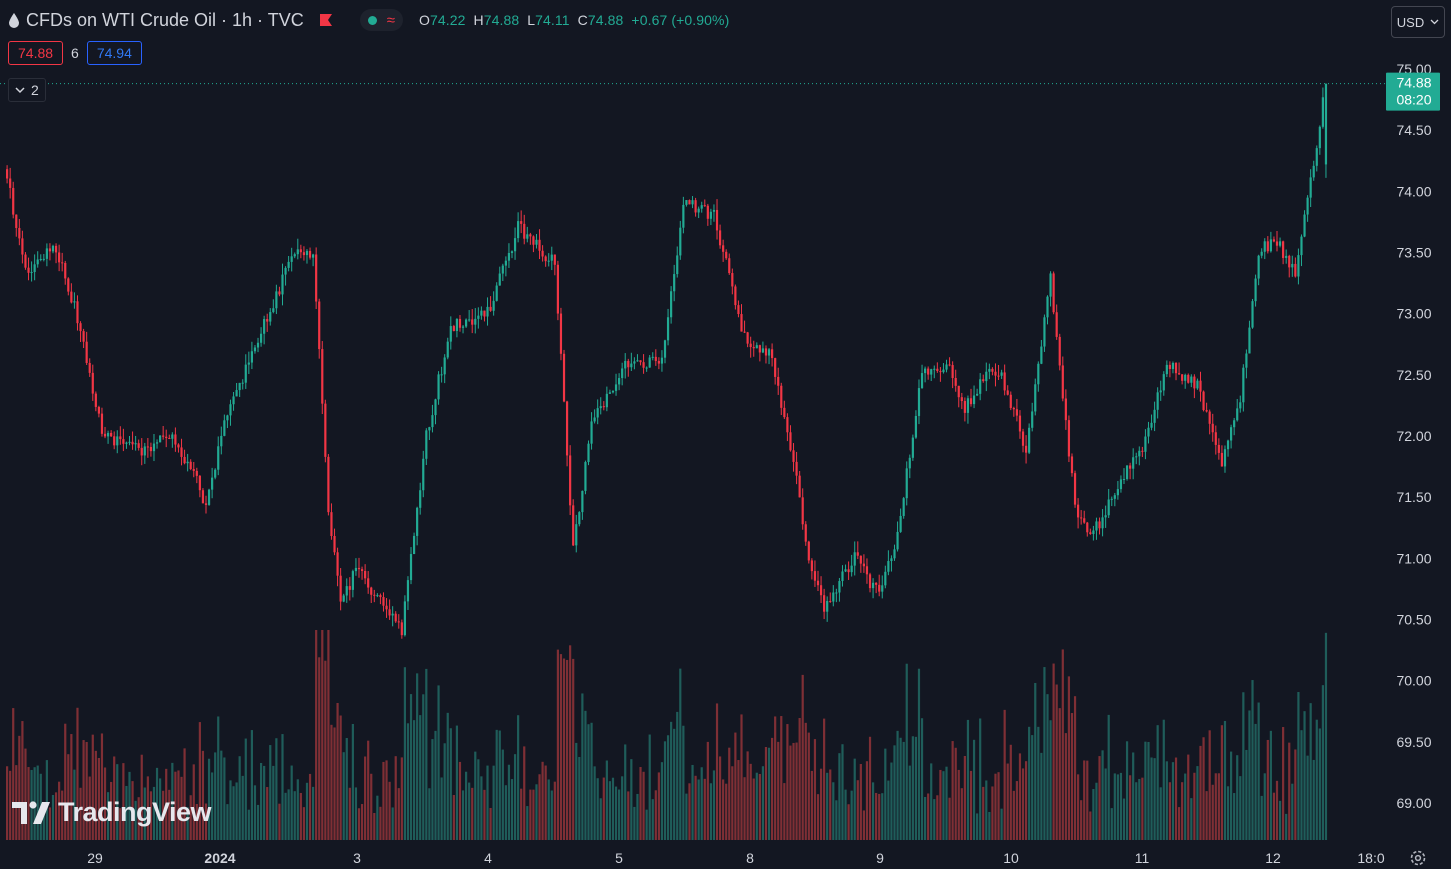  Describe the element at coordinates (36, 53) in the screenshot. I see `sell-button: 74.88` at that location.